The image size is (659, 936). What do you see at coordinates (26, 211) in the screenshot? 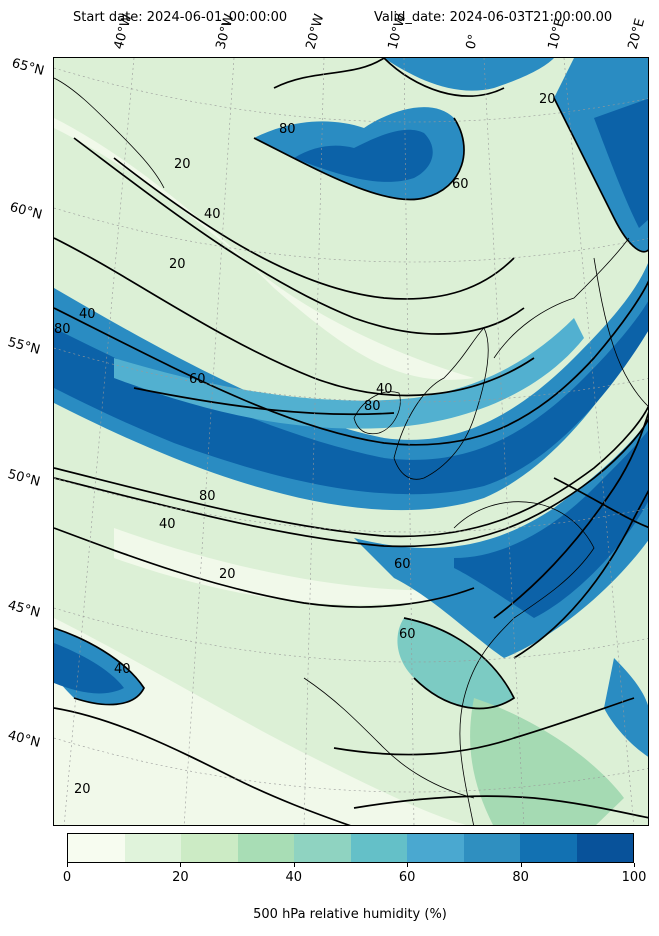
I see `latitude-label: 60°N` at bounding box center [26, 211].